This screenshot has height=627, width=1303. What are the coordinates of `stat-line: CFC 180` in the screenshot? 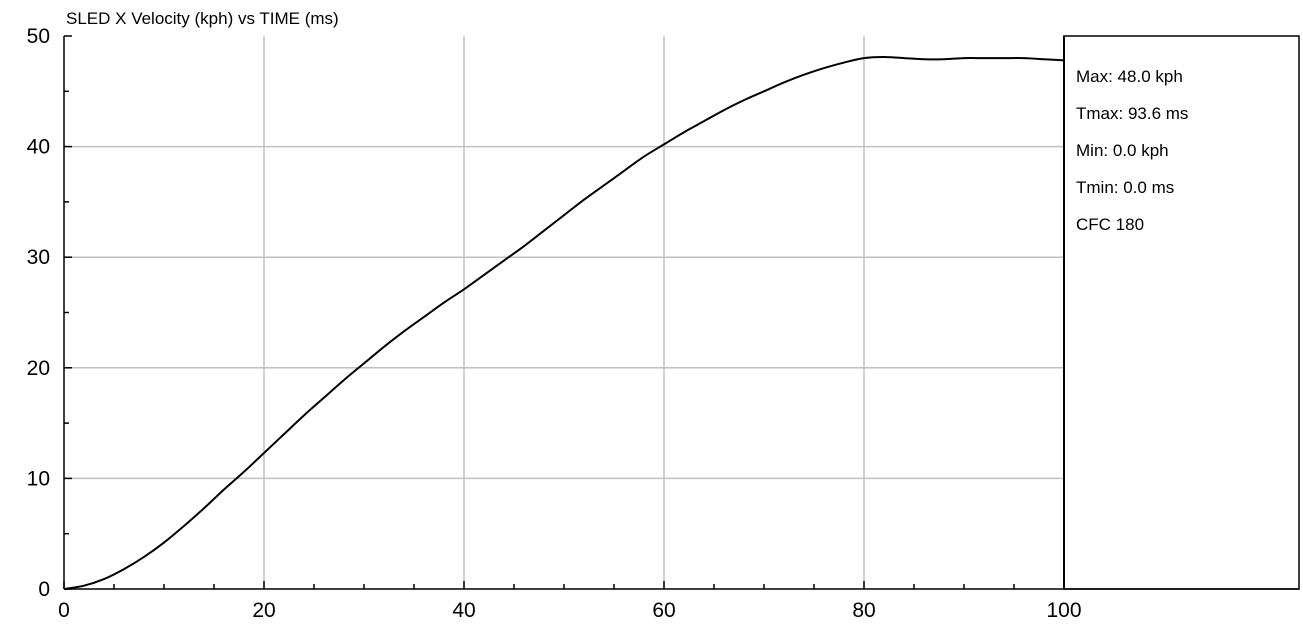 It's located at (1110, 224).